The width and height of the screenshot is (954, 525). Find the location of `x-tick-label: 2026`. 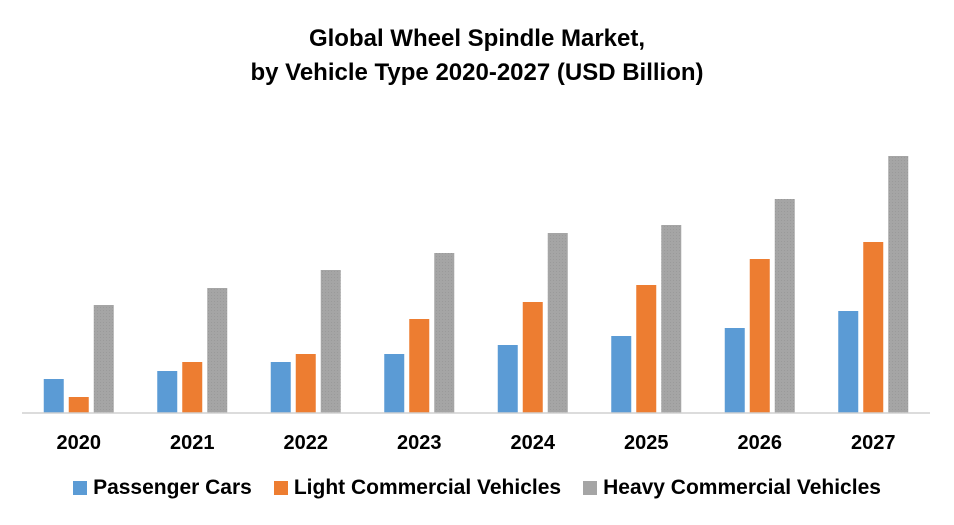

x-tick-label: 2026 is located at coordinates (760, 443).